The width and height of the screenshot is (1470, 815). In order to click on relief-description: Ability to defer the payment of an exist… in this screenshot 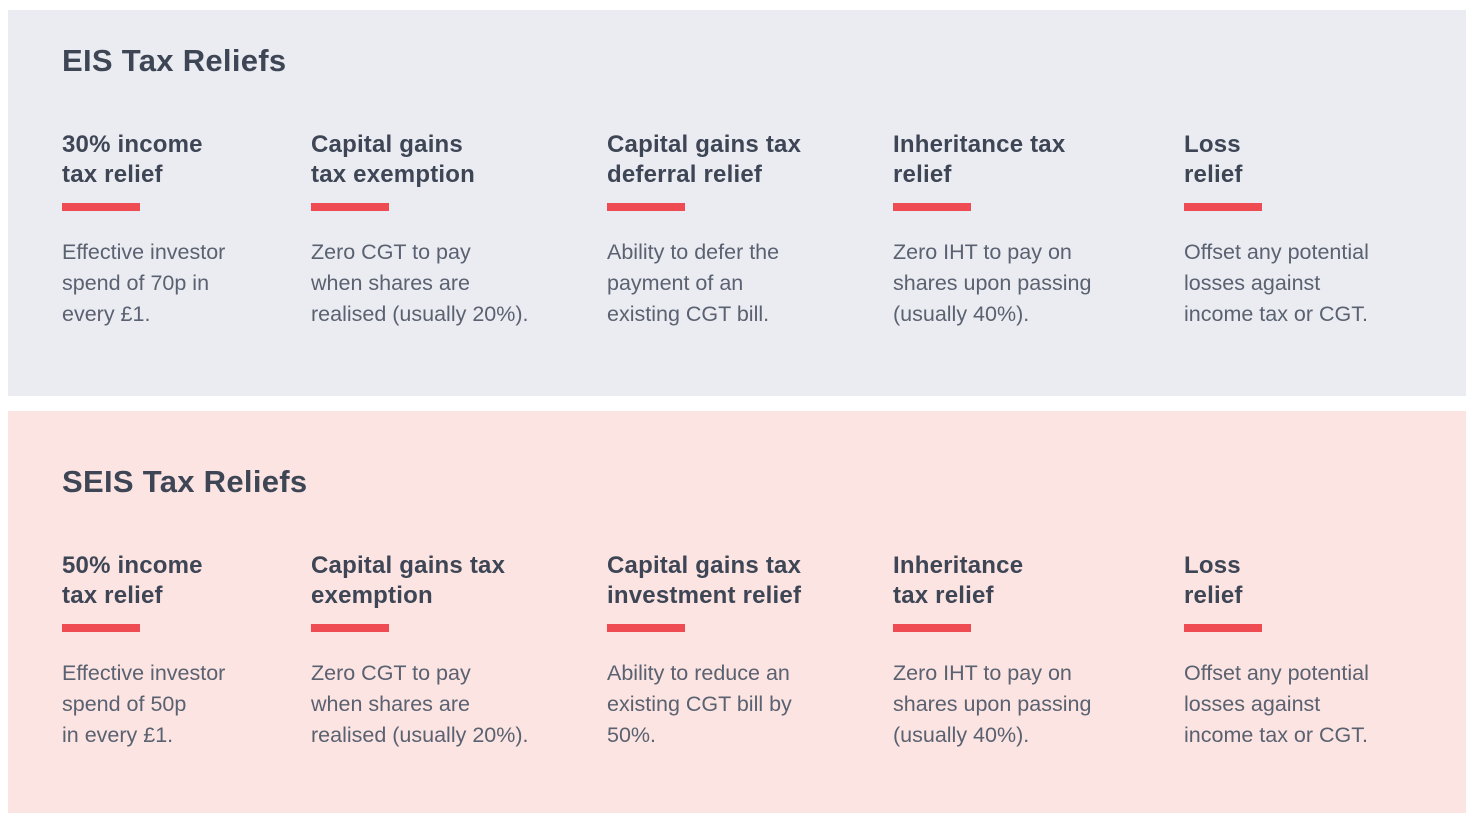, I will do `click(693, 283)`.